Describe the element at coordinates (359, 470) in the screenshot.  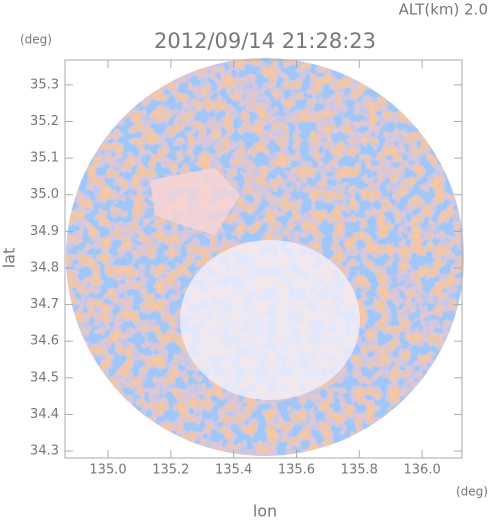
I see `x-tick-label: 135.8` at that location.